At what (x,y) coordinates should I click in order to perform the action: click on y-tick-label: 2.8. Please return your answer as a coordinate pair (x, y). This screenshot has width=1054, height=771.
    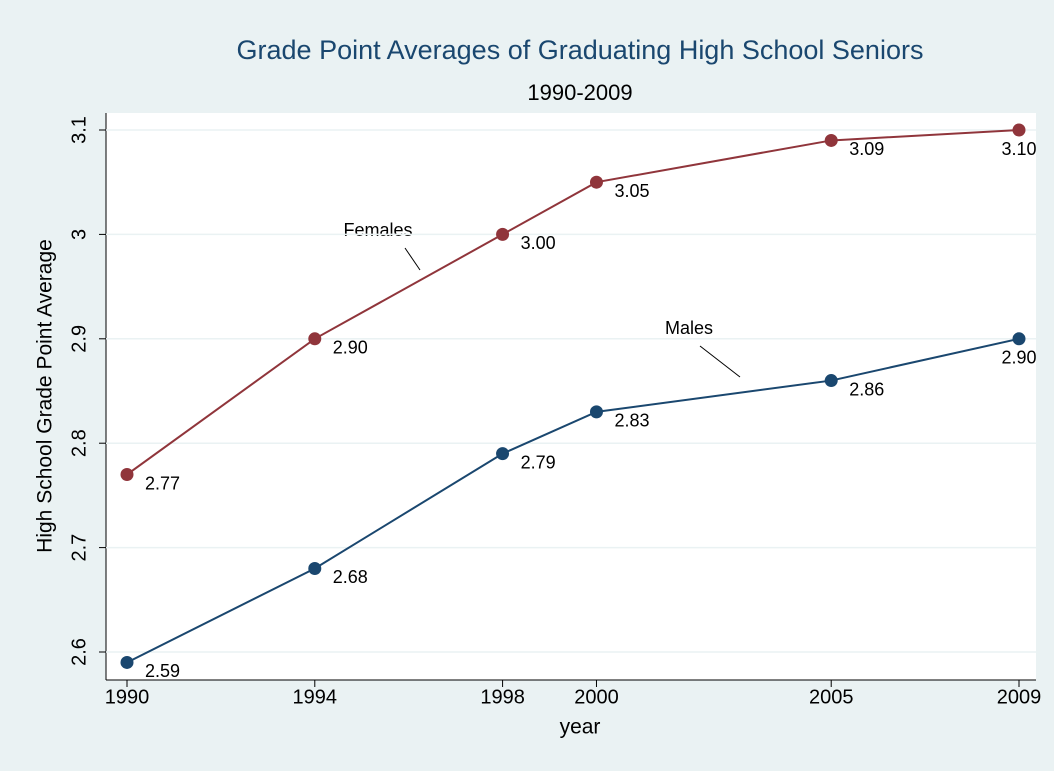
    Looking at the image, I should click on (79, 443).